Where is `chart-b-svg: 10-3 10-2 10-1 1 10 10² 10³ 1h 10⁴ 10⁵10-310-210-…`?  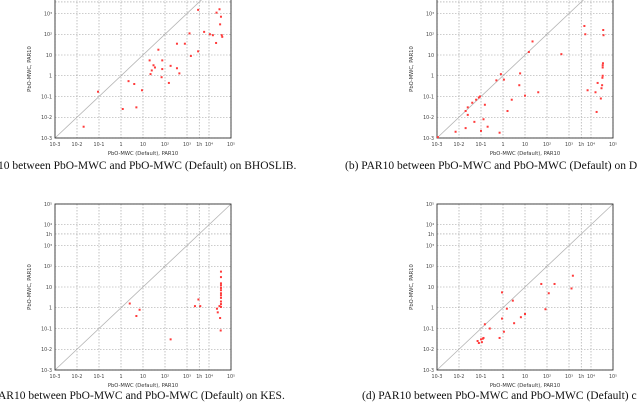
chart-b-svg: 10-3 10-2 10-1 1 10 10² 10³ 1h 10⁴ 10⁵10-310-210-… is located at coordinates (513, 78).